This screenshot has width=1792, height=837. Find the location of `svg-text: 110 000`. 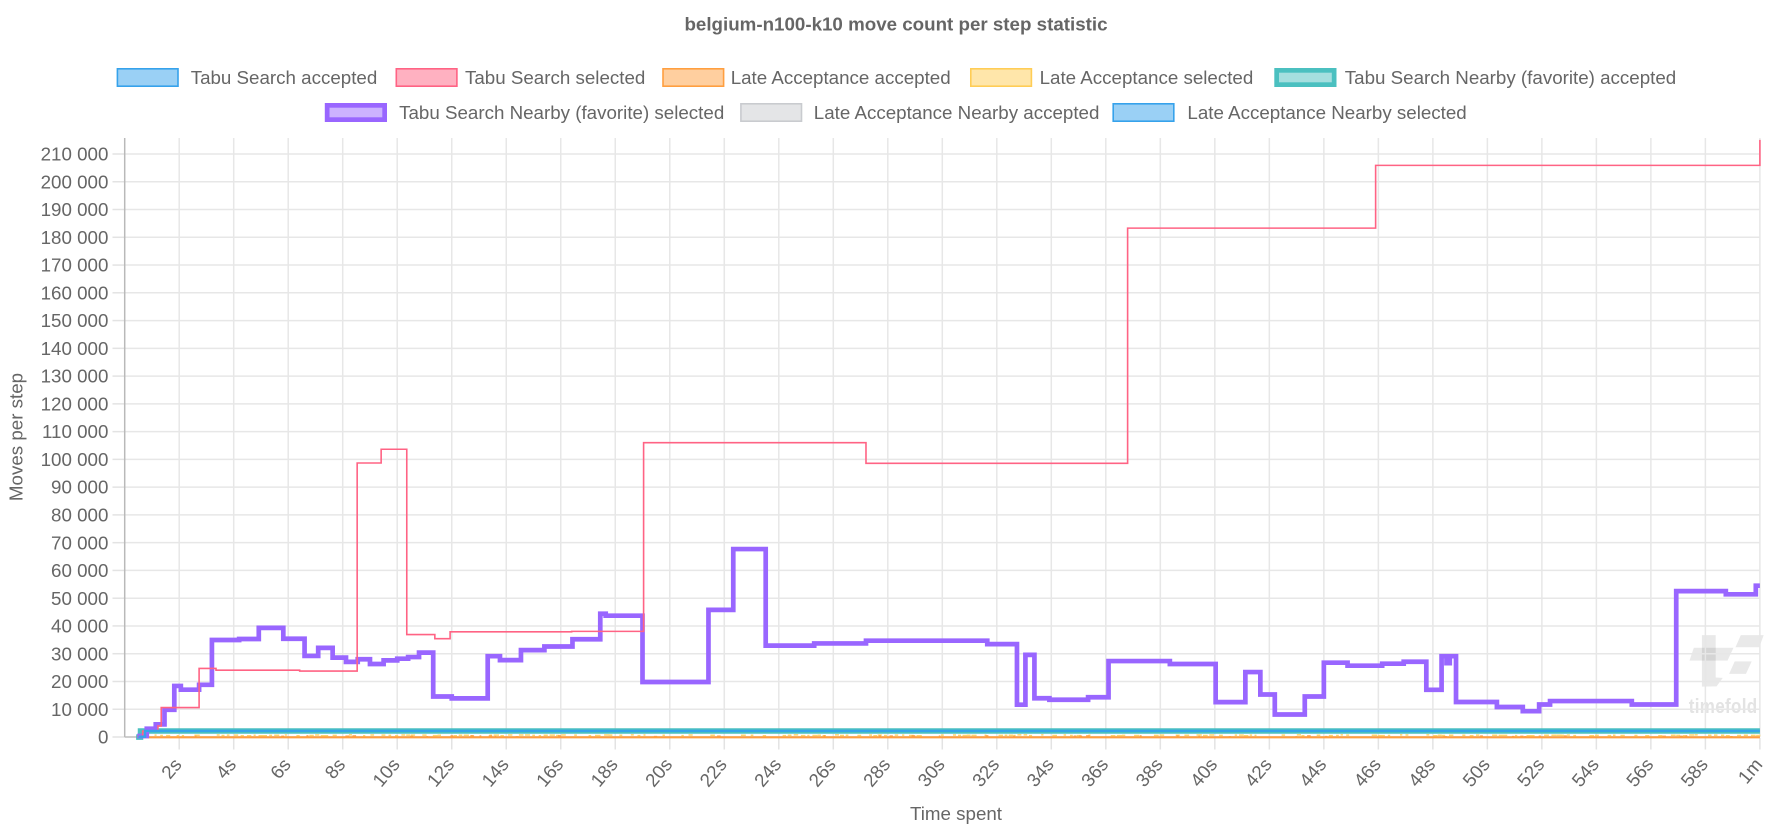

svg-text: 110 000 is located at coordinates (75, 431).